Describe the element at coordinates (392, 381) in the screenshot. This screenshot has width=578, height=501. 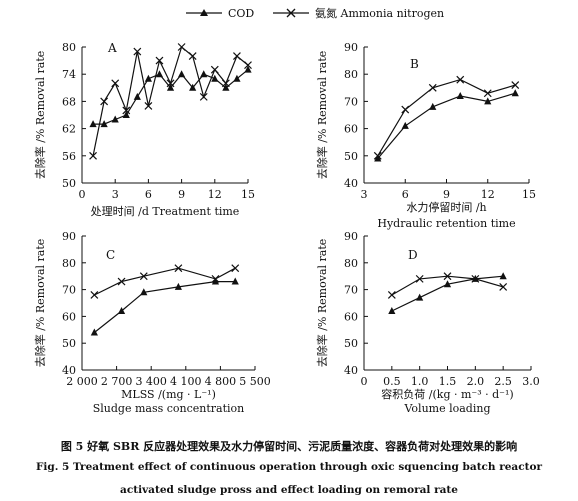
I see `x-tick-label: 0.5` at that location.